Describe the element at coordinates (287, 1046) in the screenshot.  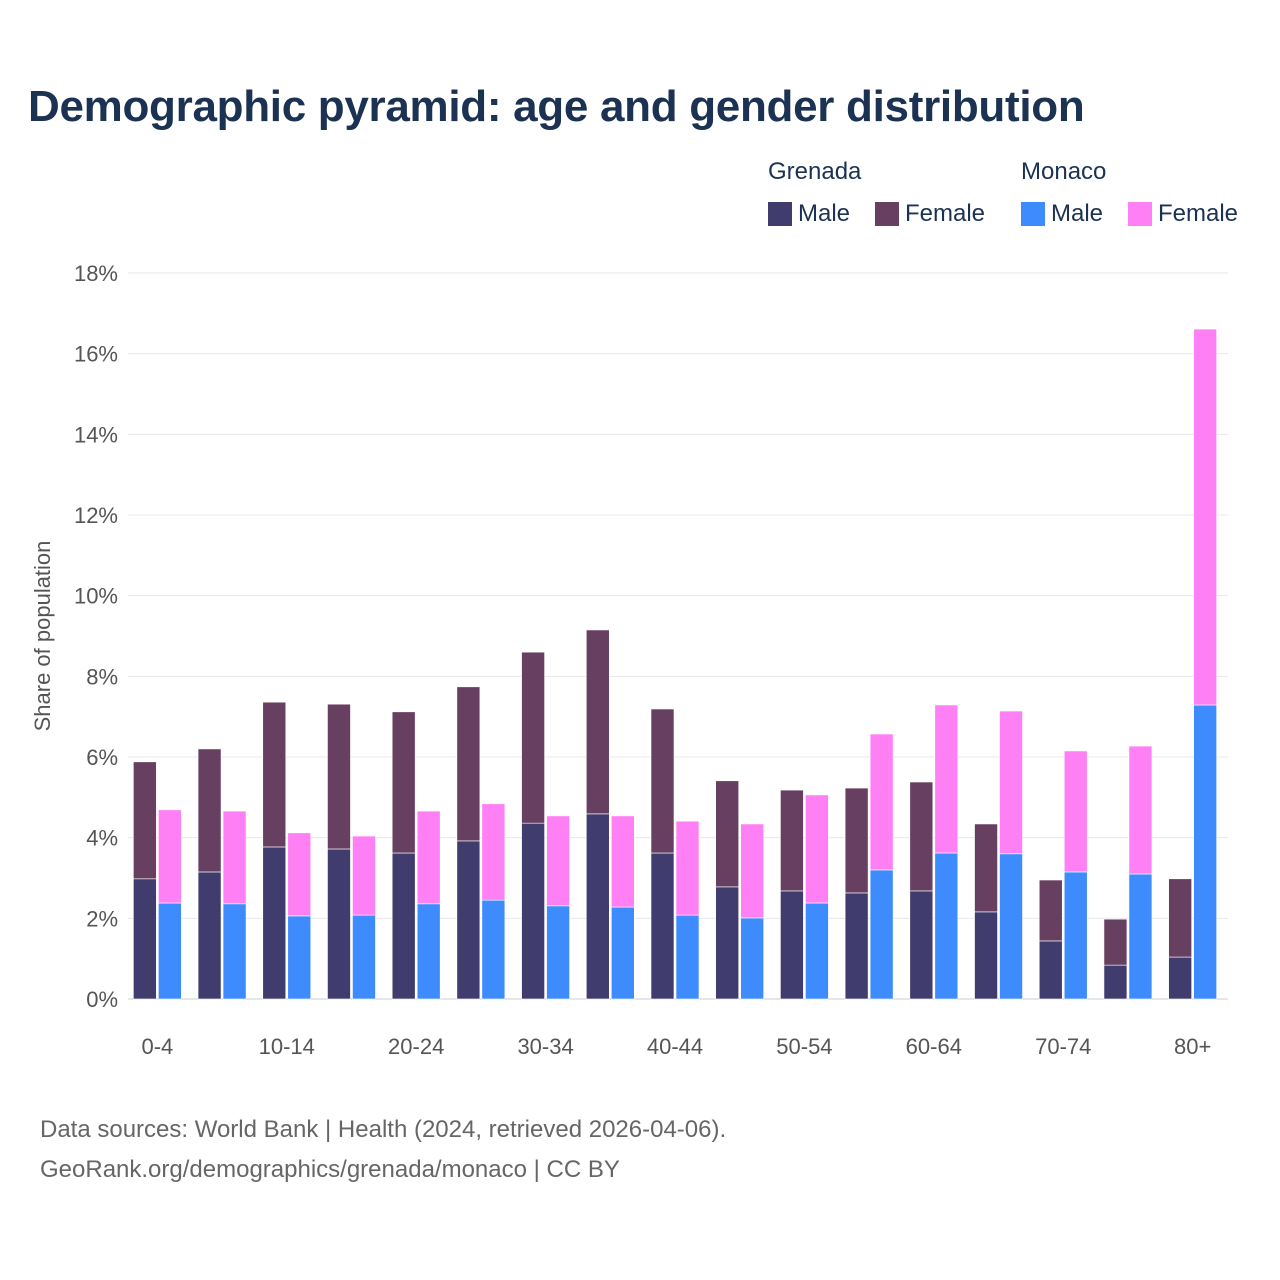
I see `x-tick-label: 10-14` at that location.